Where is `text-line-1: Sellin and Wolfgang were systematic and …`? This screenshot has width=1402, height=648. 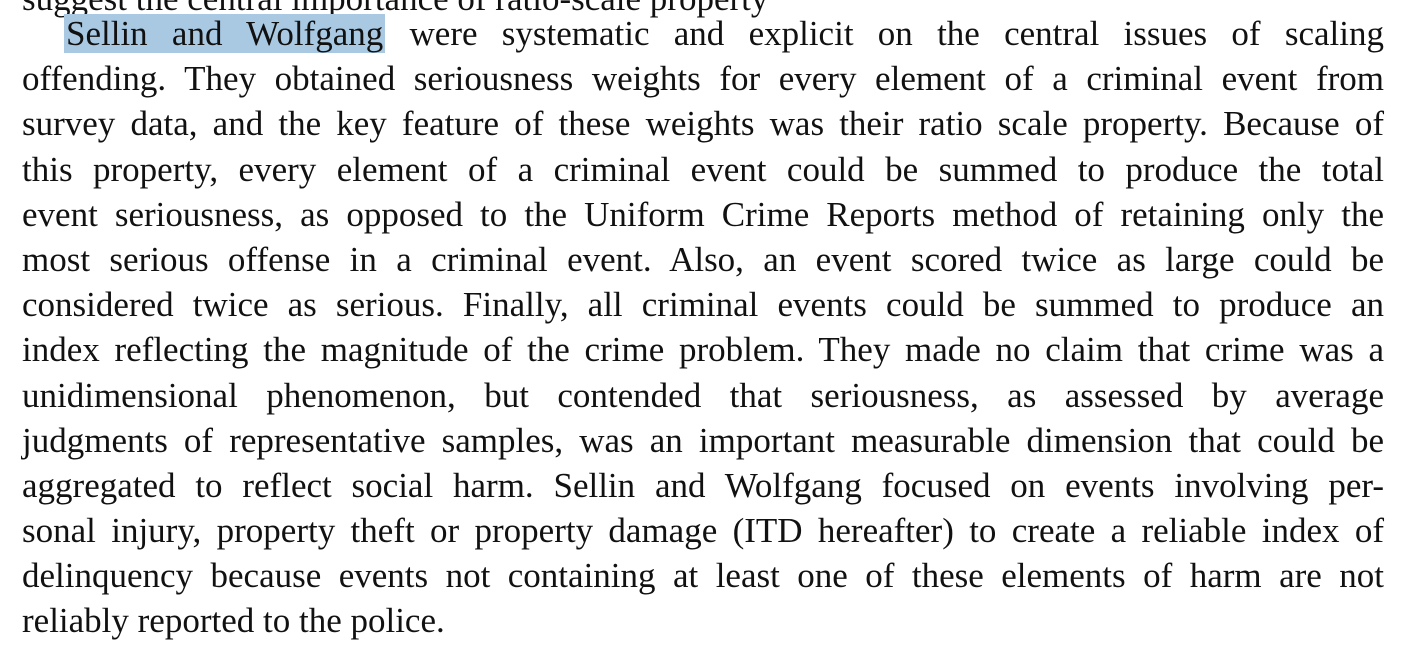 text-line-1: Sellin and Wolfgang were systematic and … is located at coordinates (703, 33).